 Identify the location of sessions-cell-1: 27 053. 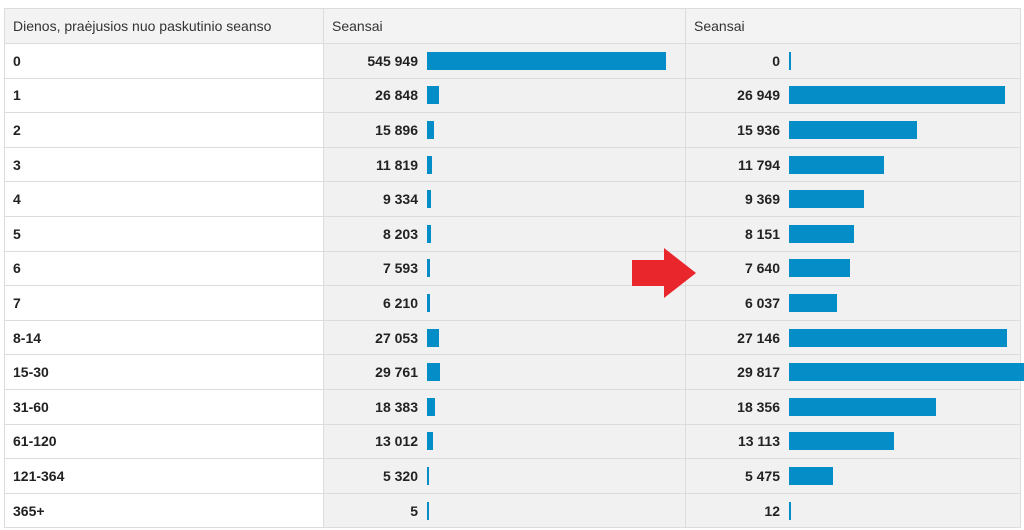
(504, 337).